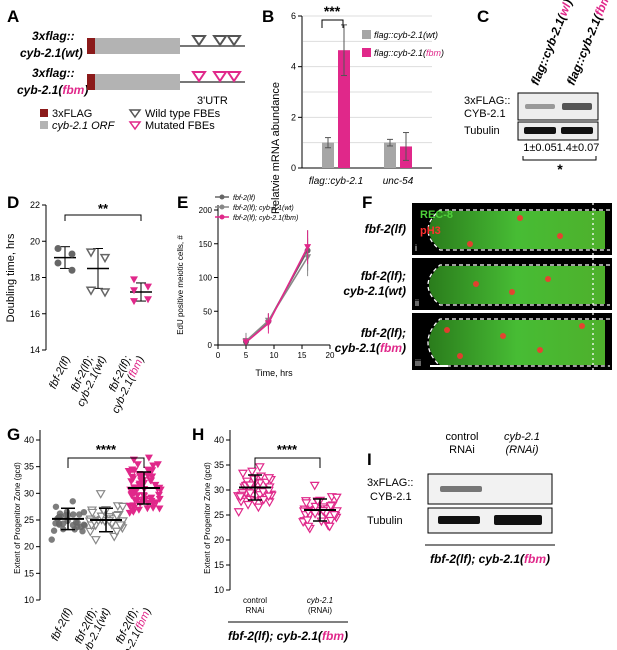  I want to click on panel-e-xtick-label: 0, so click(218, 355).